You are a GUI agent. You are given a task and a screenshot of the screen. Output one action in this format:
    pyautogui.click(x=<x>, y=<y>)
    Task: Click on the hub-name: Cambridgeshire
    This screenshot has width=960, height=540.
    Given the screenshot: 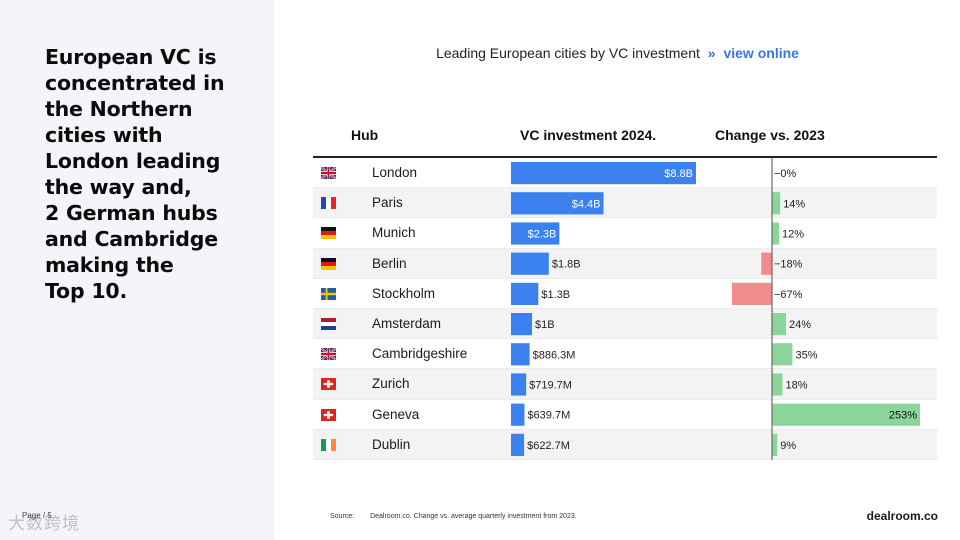 What is the action you would take?
    pyautogui.click(x=420, y=354)
    